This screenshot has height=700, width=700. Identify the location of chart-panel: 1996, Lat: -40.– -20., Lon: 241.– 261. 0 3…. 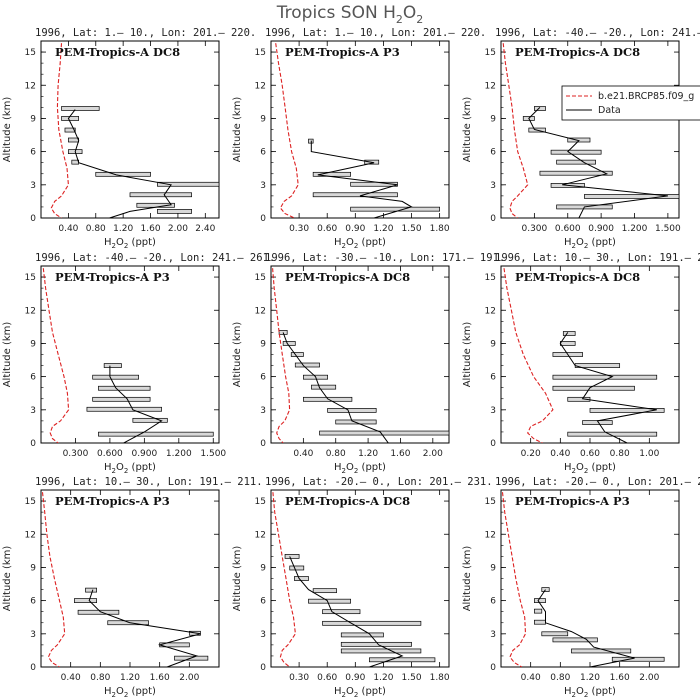
(138, 363).